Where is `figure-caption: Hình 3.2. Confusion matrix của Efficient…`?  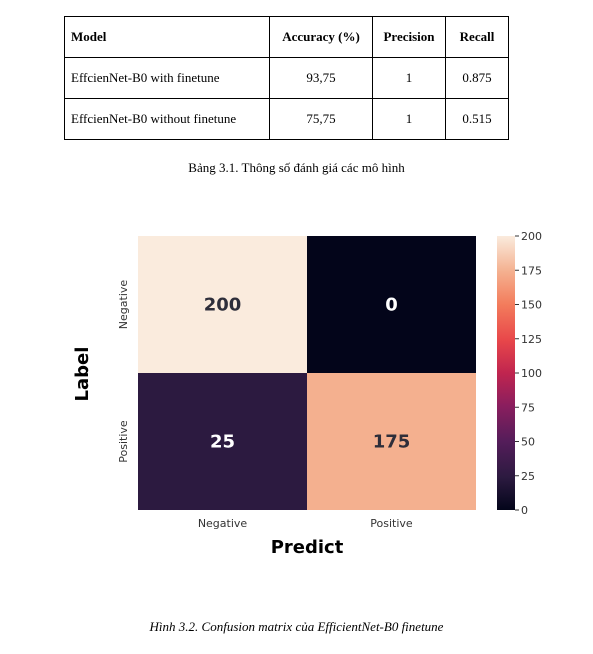 figure-caption: Hình 3.2. Confusion matrix của Efficient… is located at coordinates (296, 626).